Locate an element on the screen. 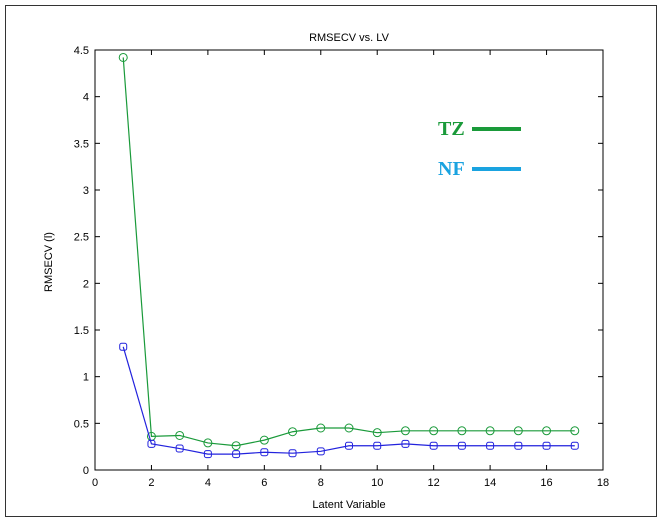 Image resolution: width=664 pixels, height=524 pixels. series-line-nf is located at coordinates (348, 400).